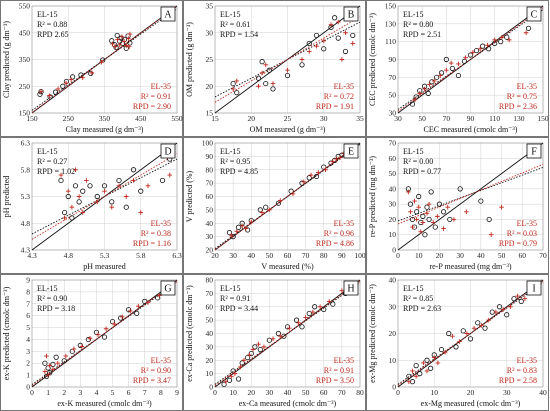 This screenshot has width=550, height=411. Describe the element at coordinates (393, 143) in the screenshot. I see `y-tick-label: 70` at that location.